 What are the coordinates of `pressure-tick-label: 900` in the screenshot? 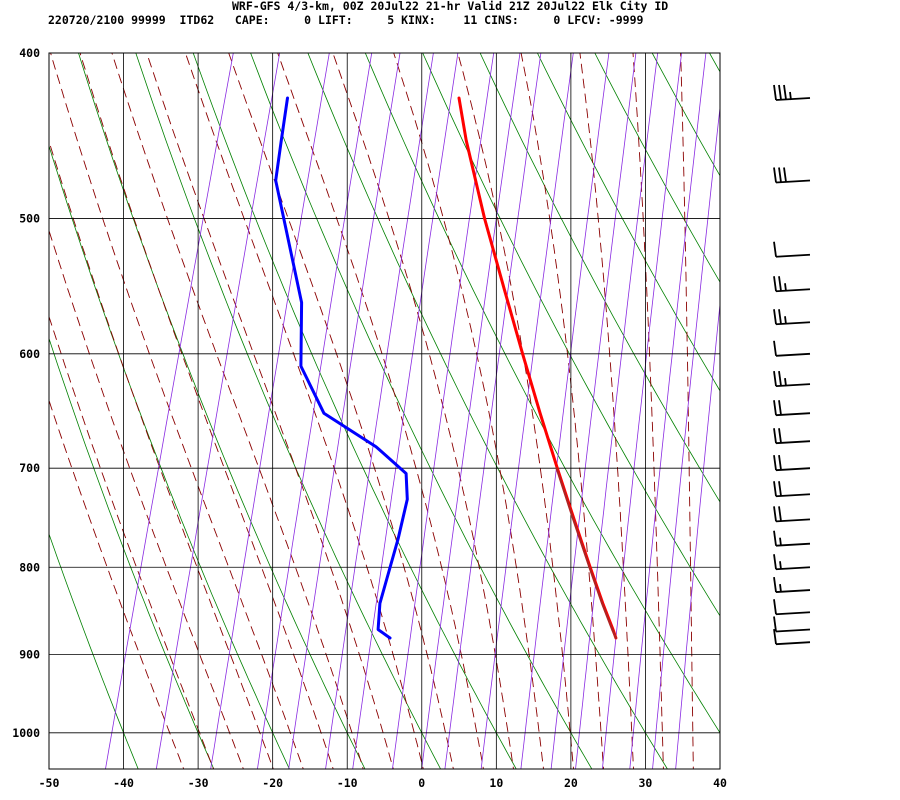 It's located at (29, 655).